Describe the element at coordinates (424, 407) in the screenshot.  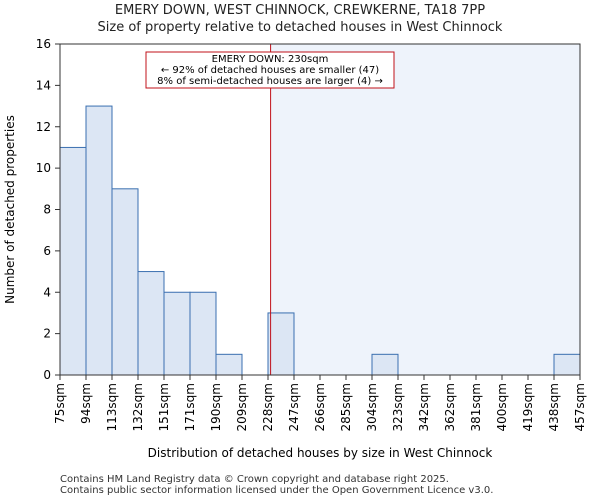
I see `x-tick-label: 342sqm` at that location.